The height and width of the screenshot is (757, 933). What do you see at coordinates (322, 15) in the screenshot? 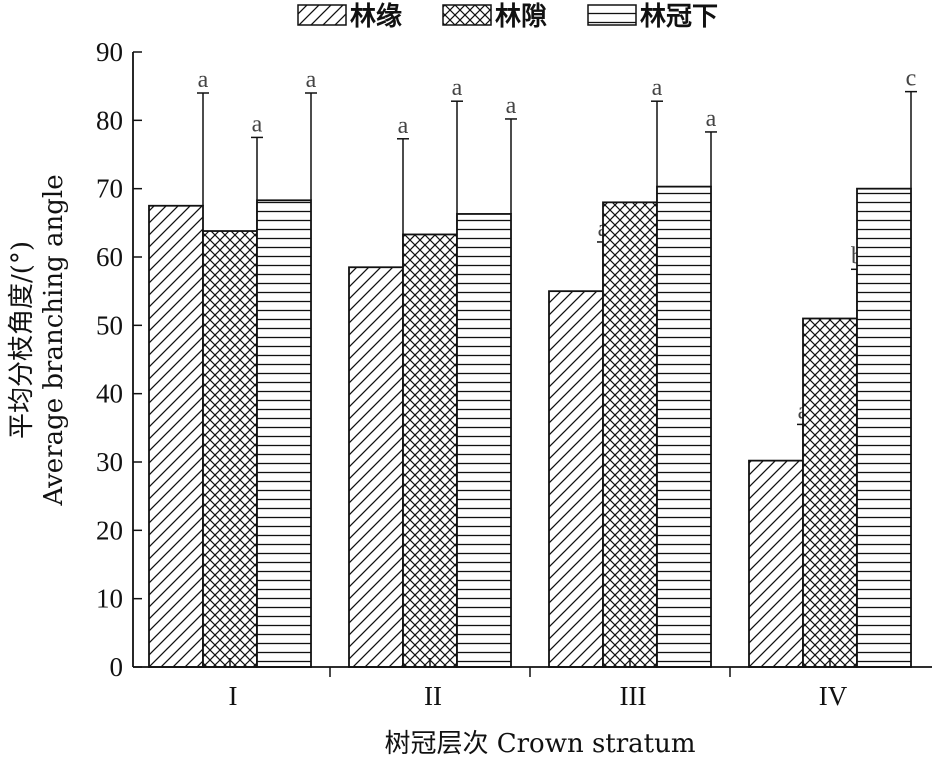
I see `legend-swatch-diagonal` at bounding box center [322, 15].